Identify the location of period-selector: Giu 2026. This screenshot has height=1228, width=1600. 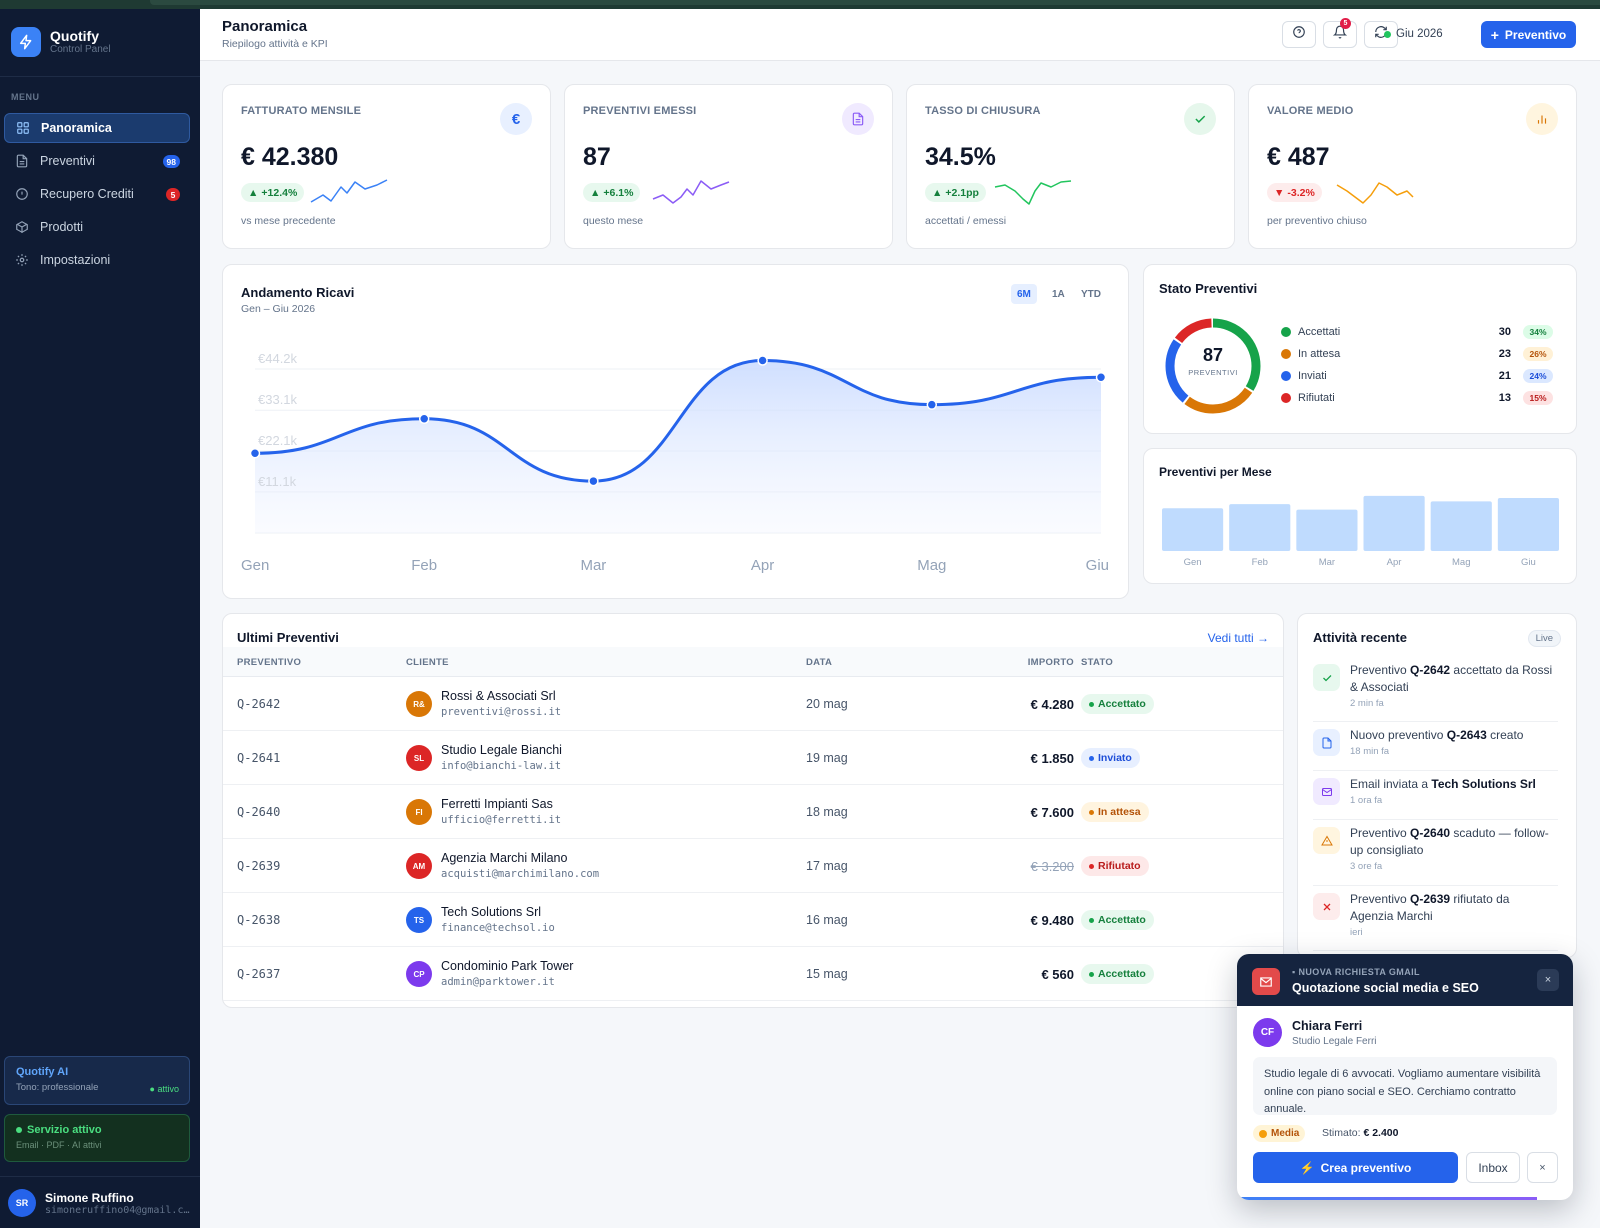
(1413, 34).